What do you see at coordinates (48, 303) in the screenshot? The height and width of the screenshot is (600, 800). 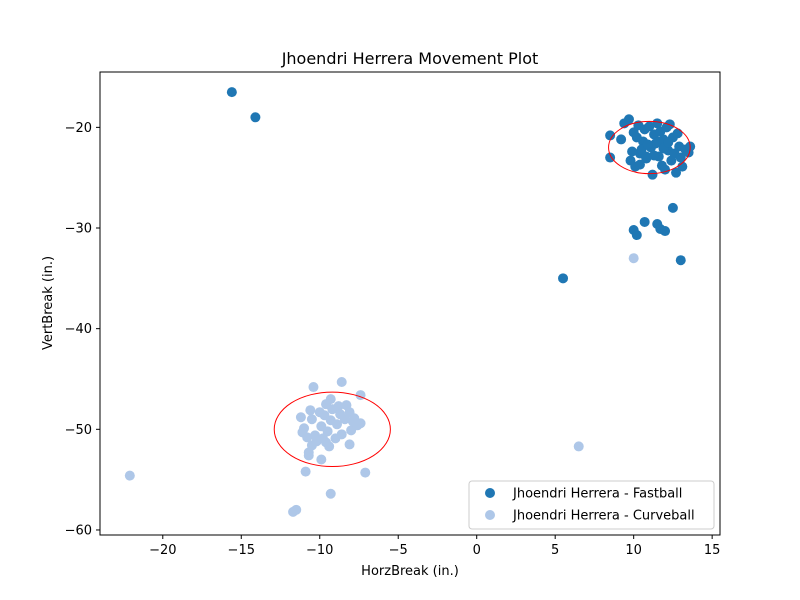 I see `y-axis-label: VertBreak (in.)` at bounding box center [48, 303].